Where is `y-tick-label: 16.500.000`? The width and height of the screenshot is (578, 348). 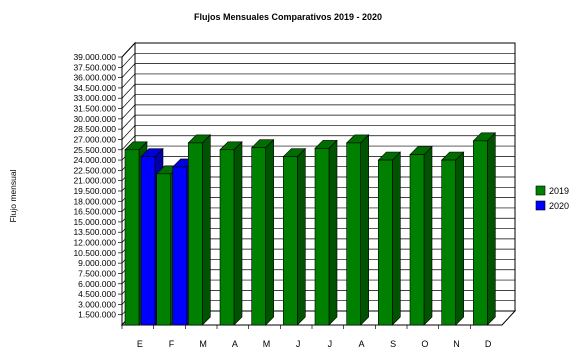
y-tick-label: 16.500.000 is located at coordinates (94, 212).